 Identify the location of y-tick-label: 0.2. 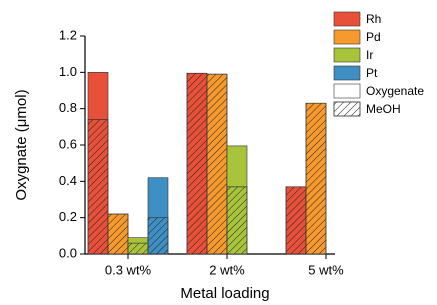
(68, 216).